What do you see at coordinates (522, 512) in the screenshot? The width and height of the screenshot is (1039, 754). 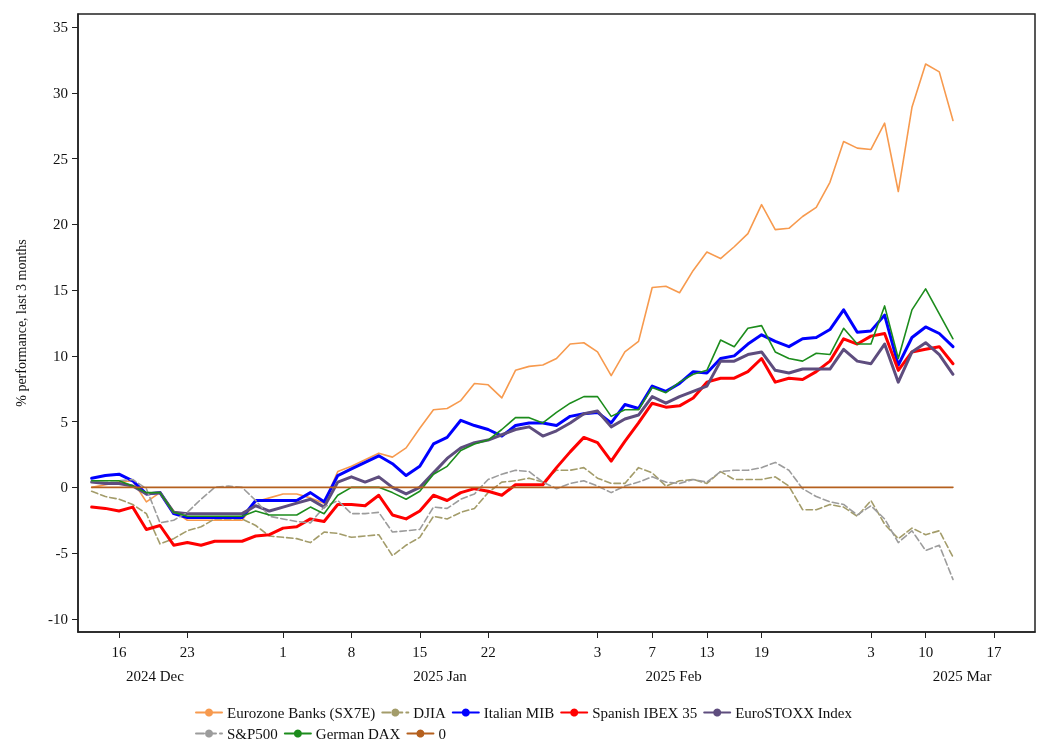 I see `line-series` at bounding box center [522, 512].